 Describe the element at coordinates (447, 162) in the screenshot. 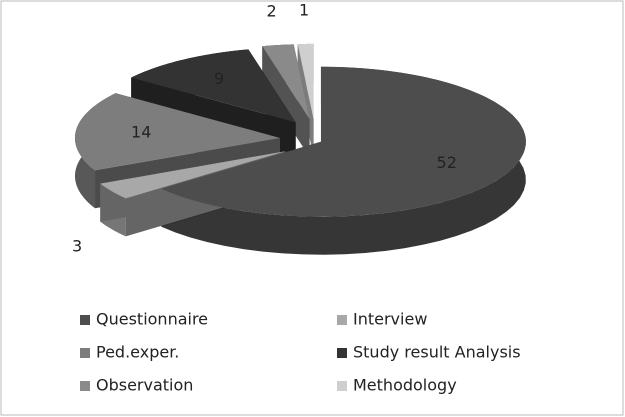

I see `data-label: 52` at that location.